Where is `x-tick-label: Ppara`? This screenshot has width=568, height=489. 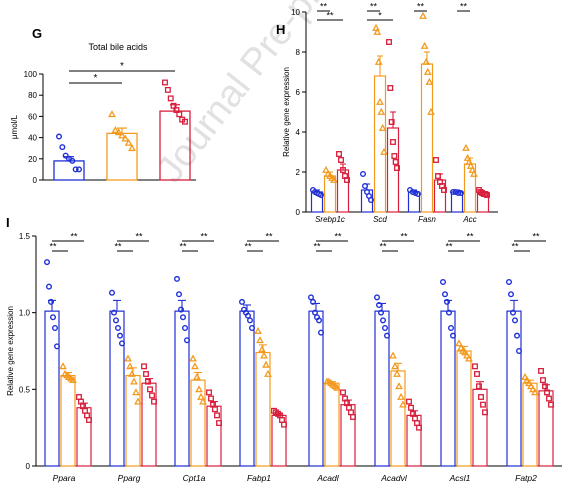
x-tick-label: Ppara is located at coordinates (64, 478).